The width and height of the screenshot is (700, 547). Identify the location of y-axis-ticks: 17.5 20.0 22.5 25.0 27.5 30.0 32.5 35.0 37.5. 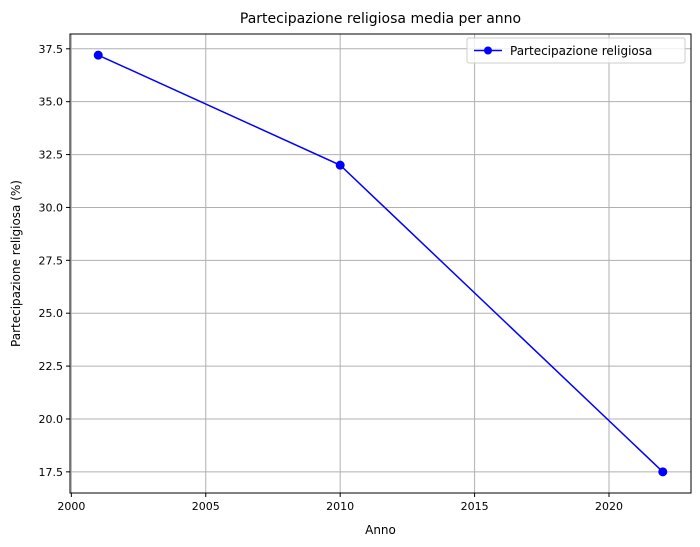
(54, 261).